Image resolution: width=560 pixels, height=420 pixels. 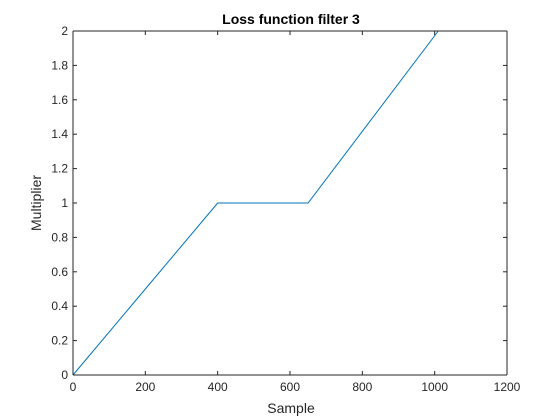 What do you see at coordinates (59, 169) in the screenshot?
I see `y-tick-label: 1.2` at bounding box center [59, 169].